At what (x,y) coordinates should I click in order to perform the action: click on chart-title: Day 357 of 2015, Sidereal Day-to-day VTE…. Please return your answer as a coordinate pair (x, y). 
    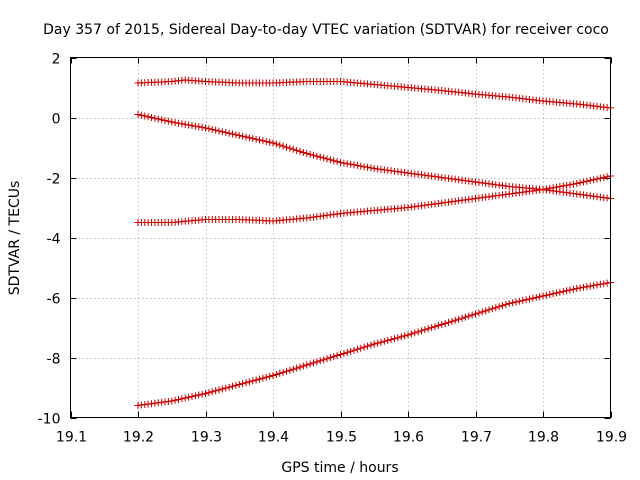
    Looking at the image, I should click on (326, 30).